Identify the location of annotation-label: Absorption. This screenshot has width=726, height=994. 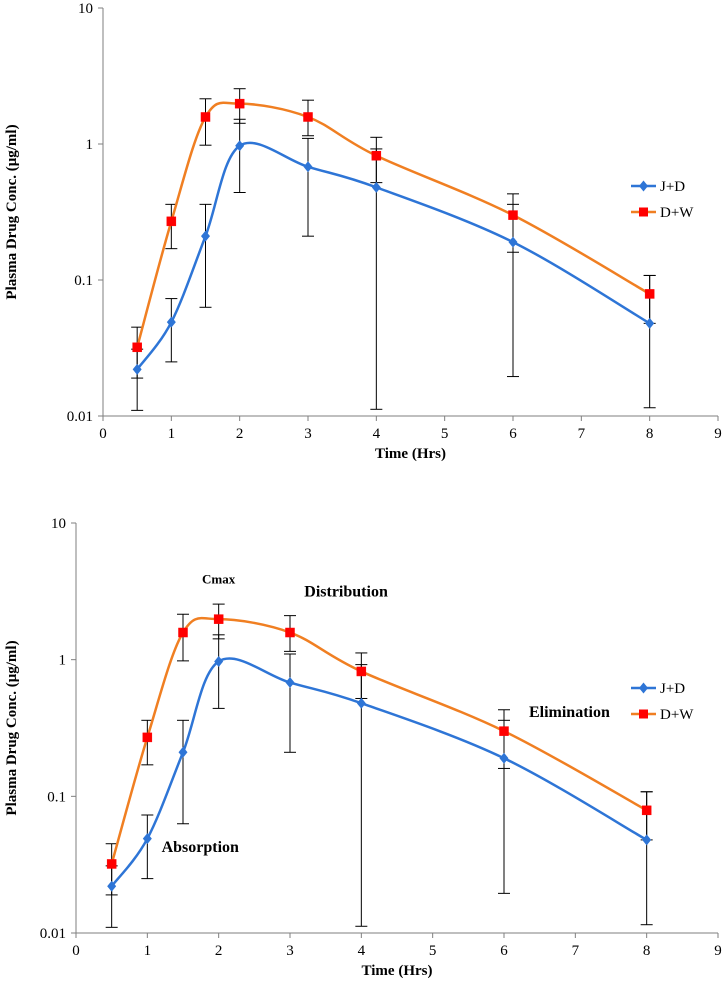
(200, 847).